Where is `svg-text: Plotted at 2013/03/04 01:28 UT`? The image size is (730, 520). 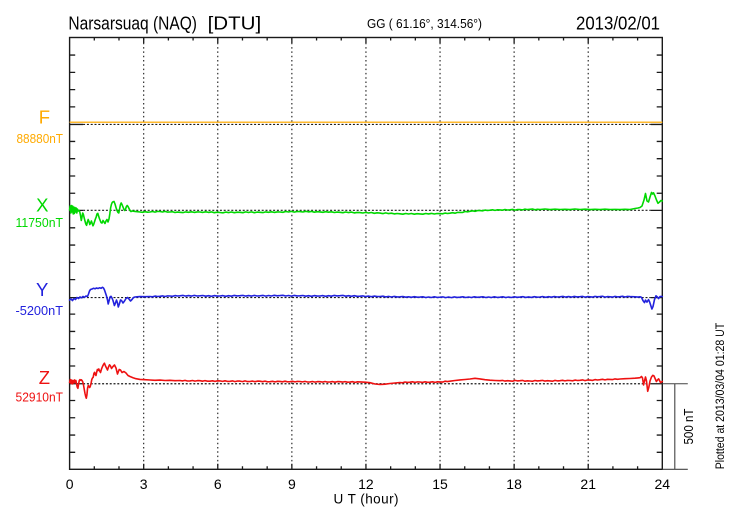
svg-text: Plotted at 2013/03/04 01:28 UT is located at coordinates (721, 396).